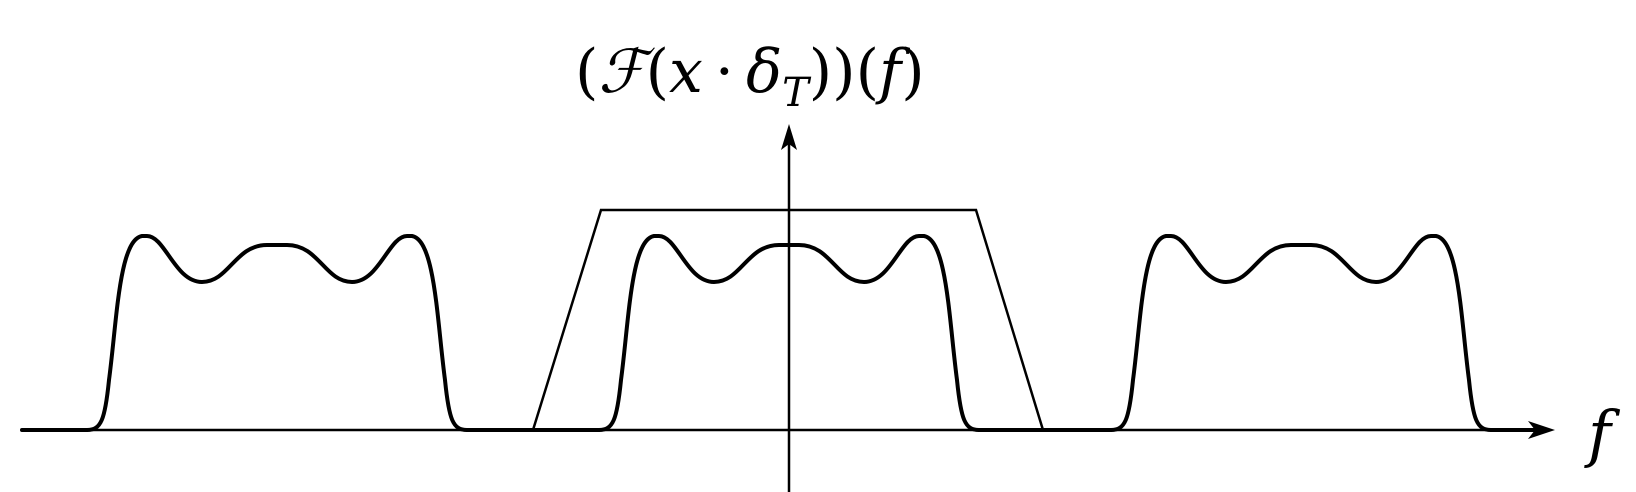 This screenshot has height=492, width=1636. Describe the element at coordinates (1602, 433) in the screenshot. I see `x-axis-label: f` at that location.